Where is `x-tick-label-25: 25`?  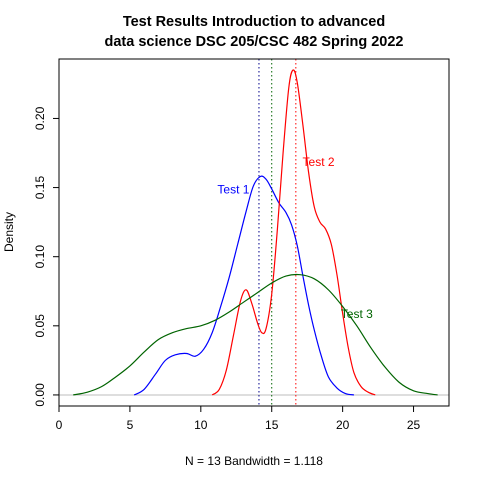
x-tick-label-25: 25 is located at coordinates (414, 425).